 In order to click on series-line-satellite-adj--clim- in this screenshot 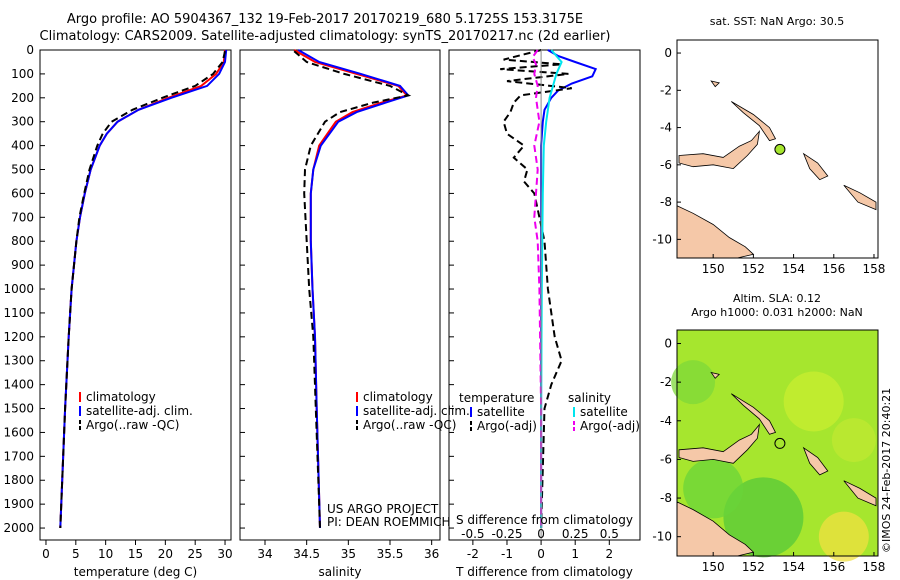, I will do `click(354, 289)`.